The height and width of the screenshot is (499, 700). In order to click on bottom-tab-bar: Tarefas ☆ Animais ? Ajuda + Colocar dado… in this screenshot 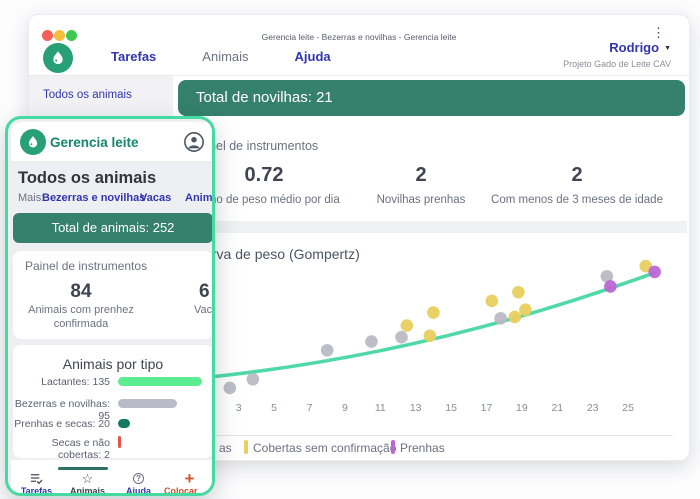, I will do `click(111, 478)`.